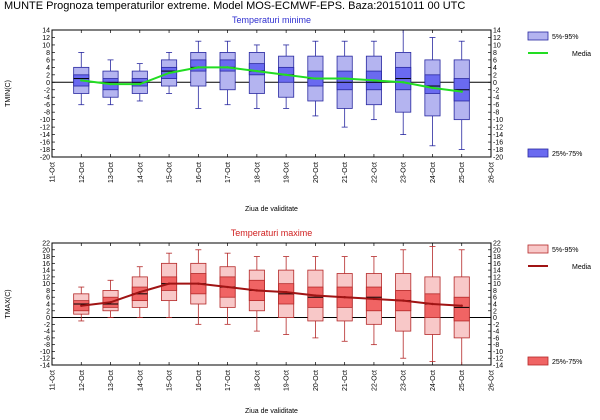 This screenshot has height=420, width=600. Describe the element at coordinates (46, 244) in the screenshot. I see `y-tick-label-left: 22` at that location.